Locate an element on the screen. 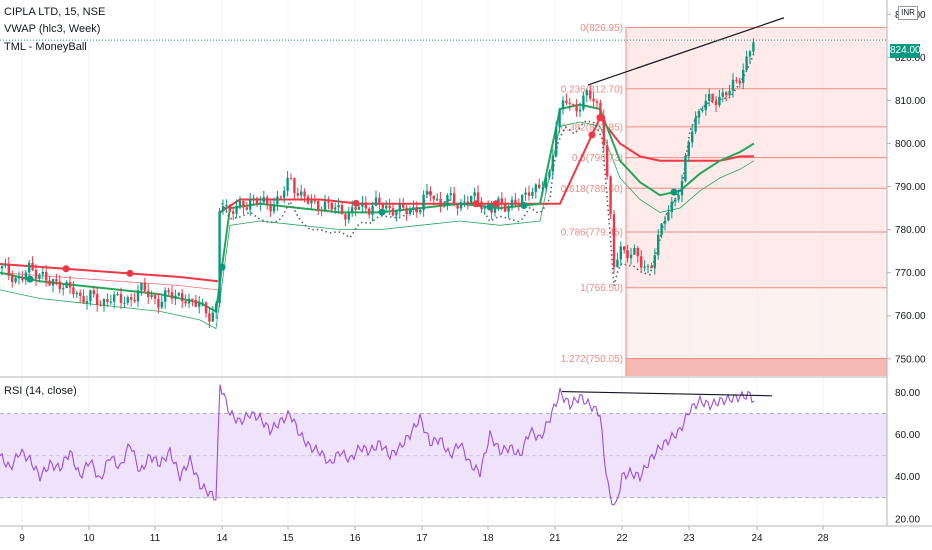 The height and width of the screenshot is (550, 932). rsi-tick-label-3: 20.00 is located at coordinates (907, 519).